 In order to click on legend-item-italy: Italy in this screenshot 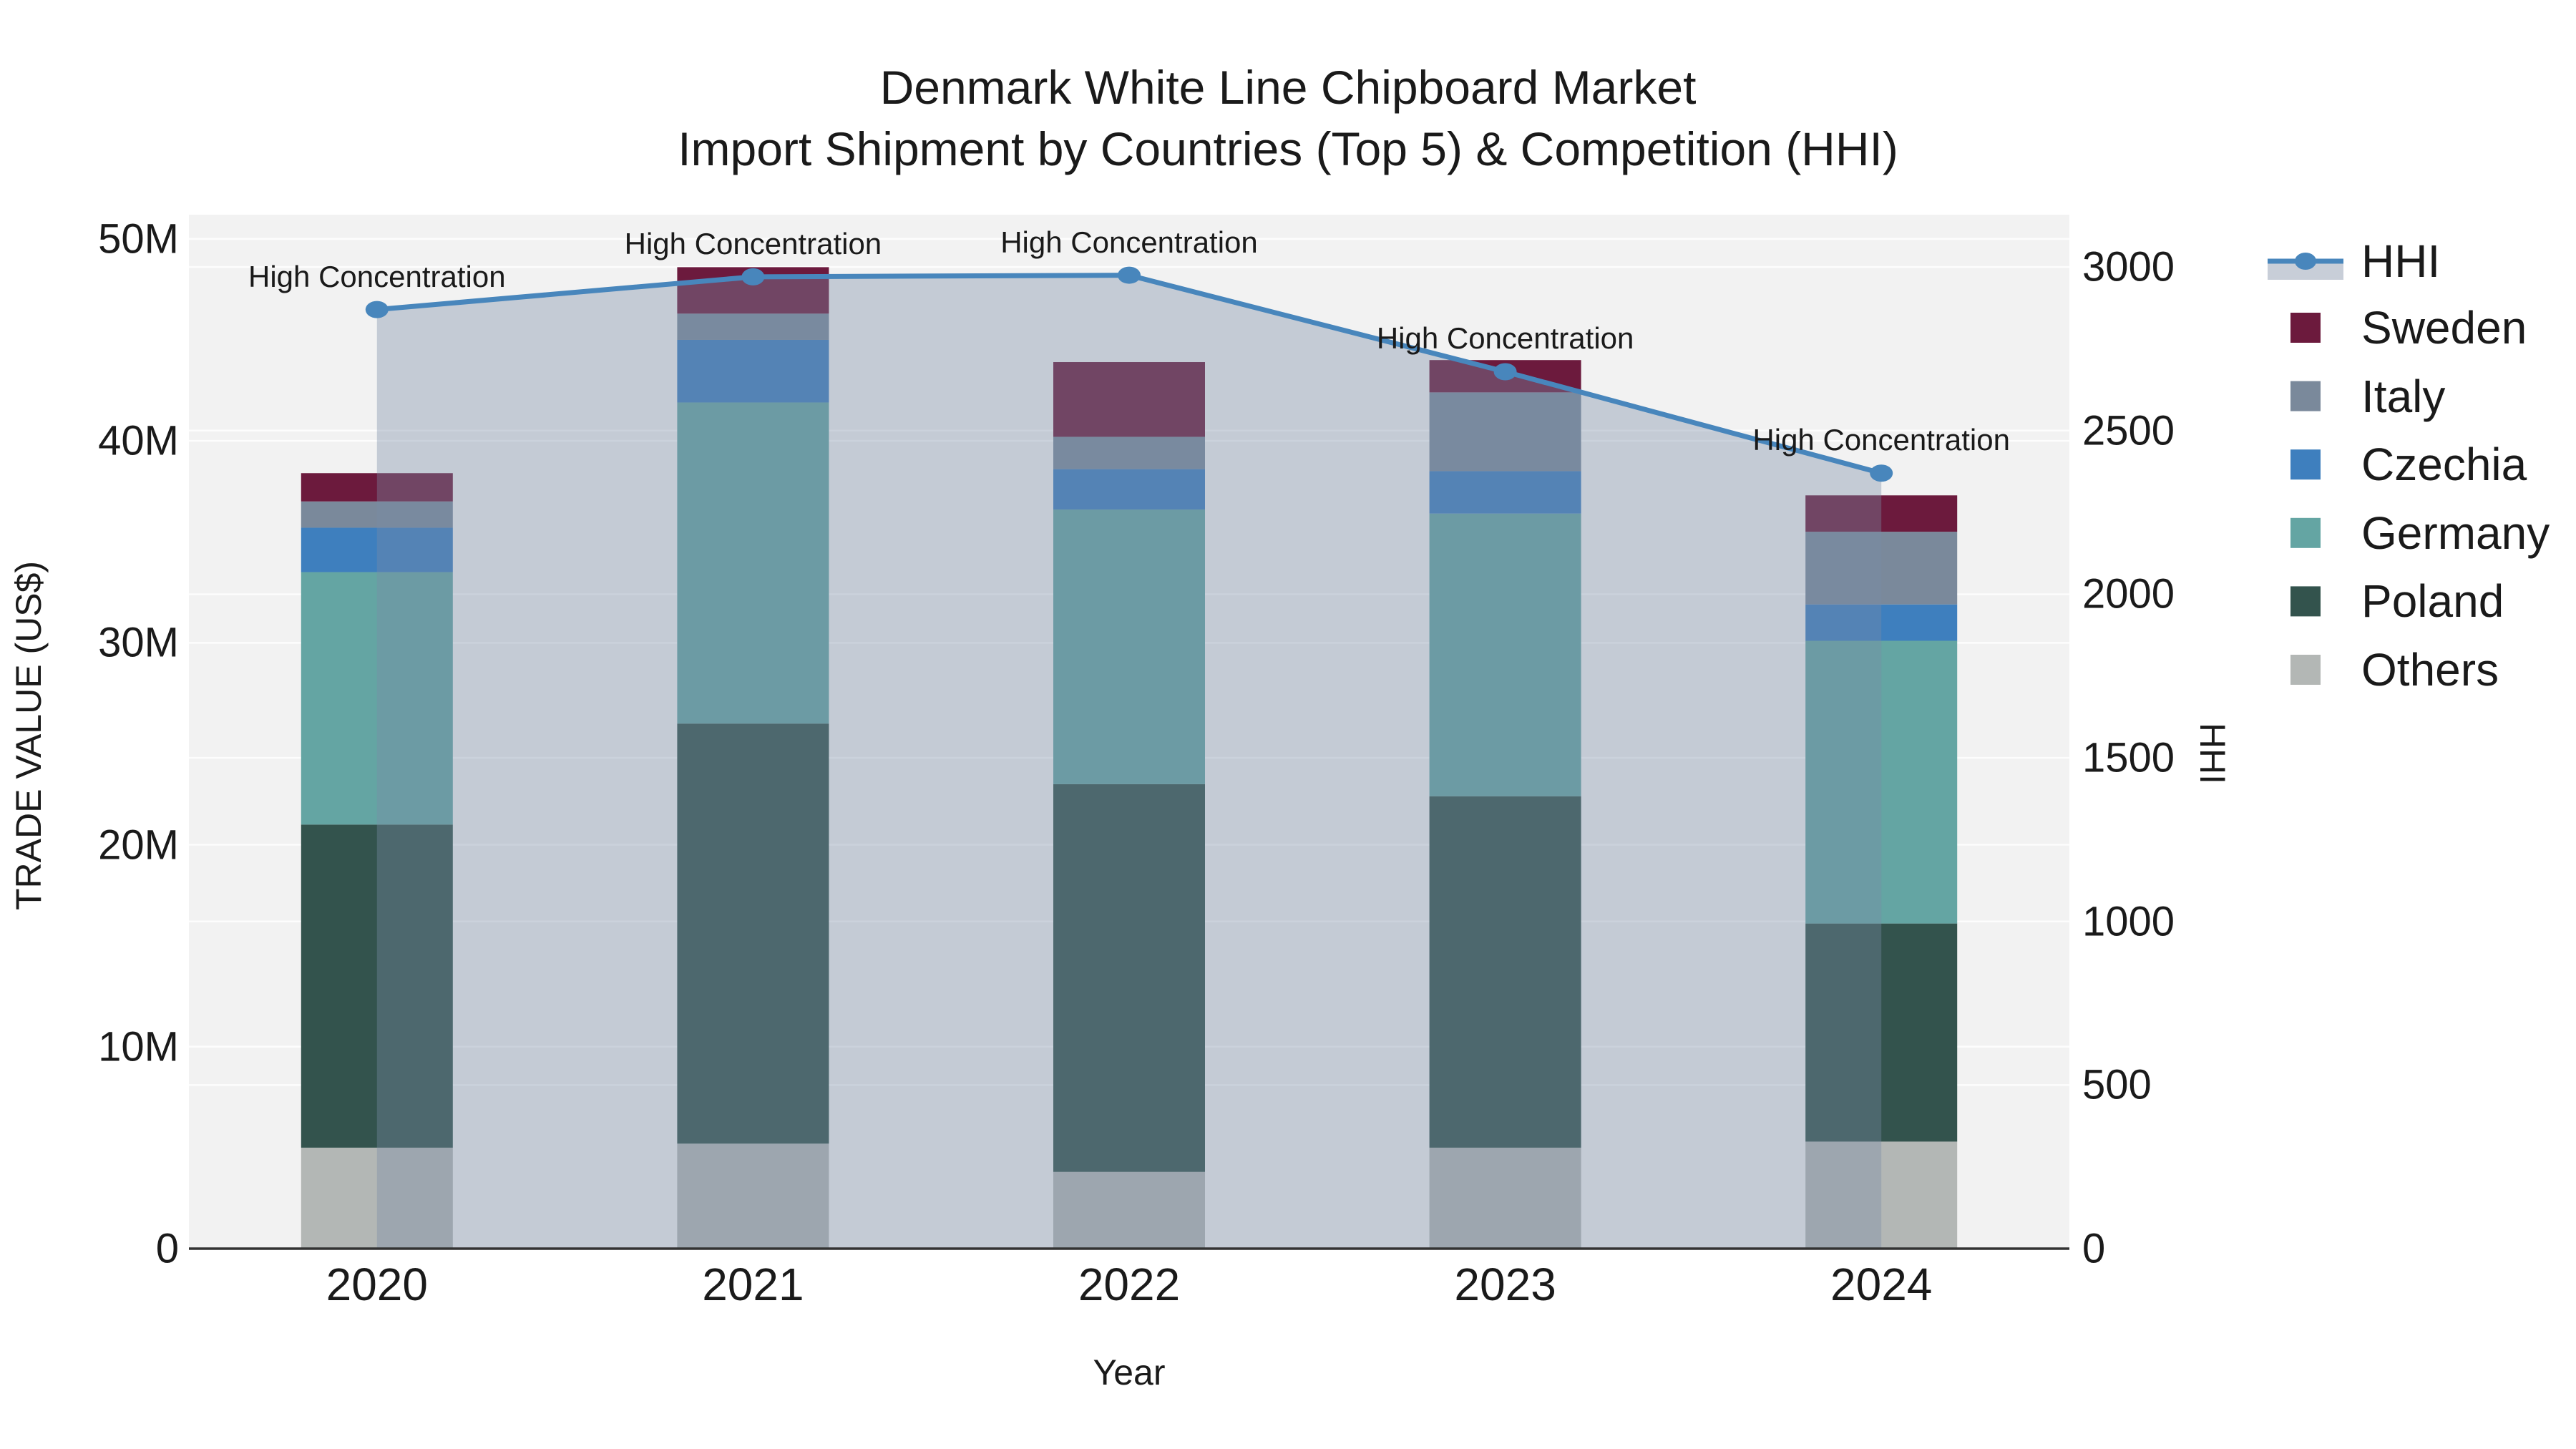, I will do `click(2403, 396)`.